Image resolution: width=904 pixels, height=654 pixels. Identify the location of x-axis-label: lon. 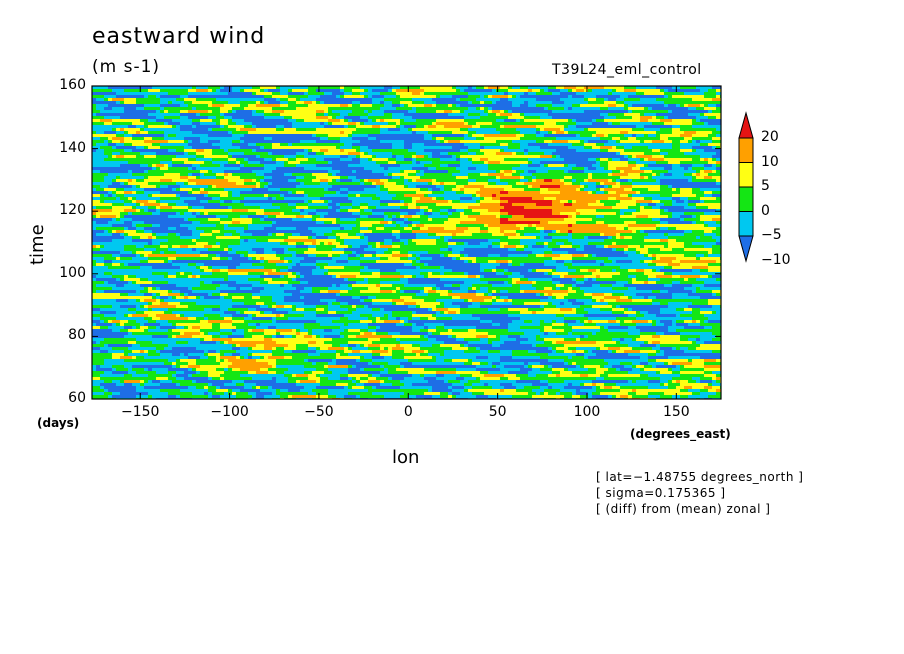
(406, 457).